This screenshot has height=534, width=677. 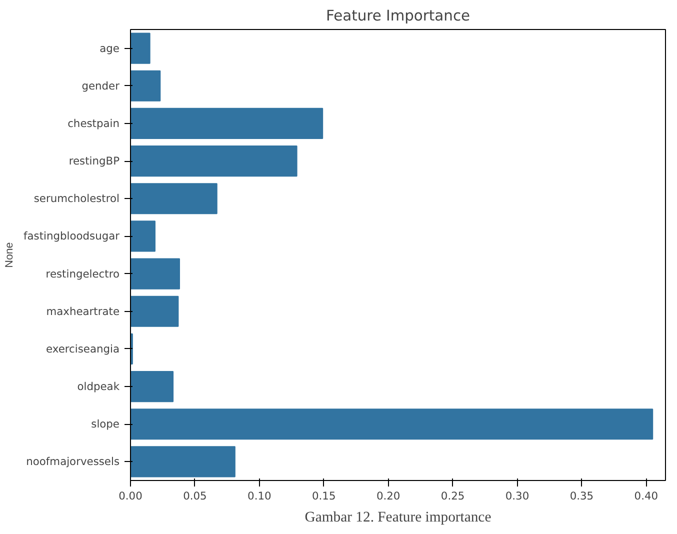 What do you see at coordinates (324, 496) in the screenshot?
I see `x-tick-label: 0.15` at bounding box center [324, 496].